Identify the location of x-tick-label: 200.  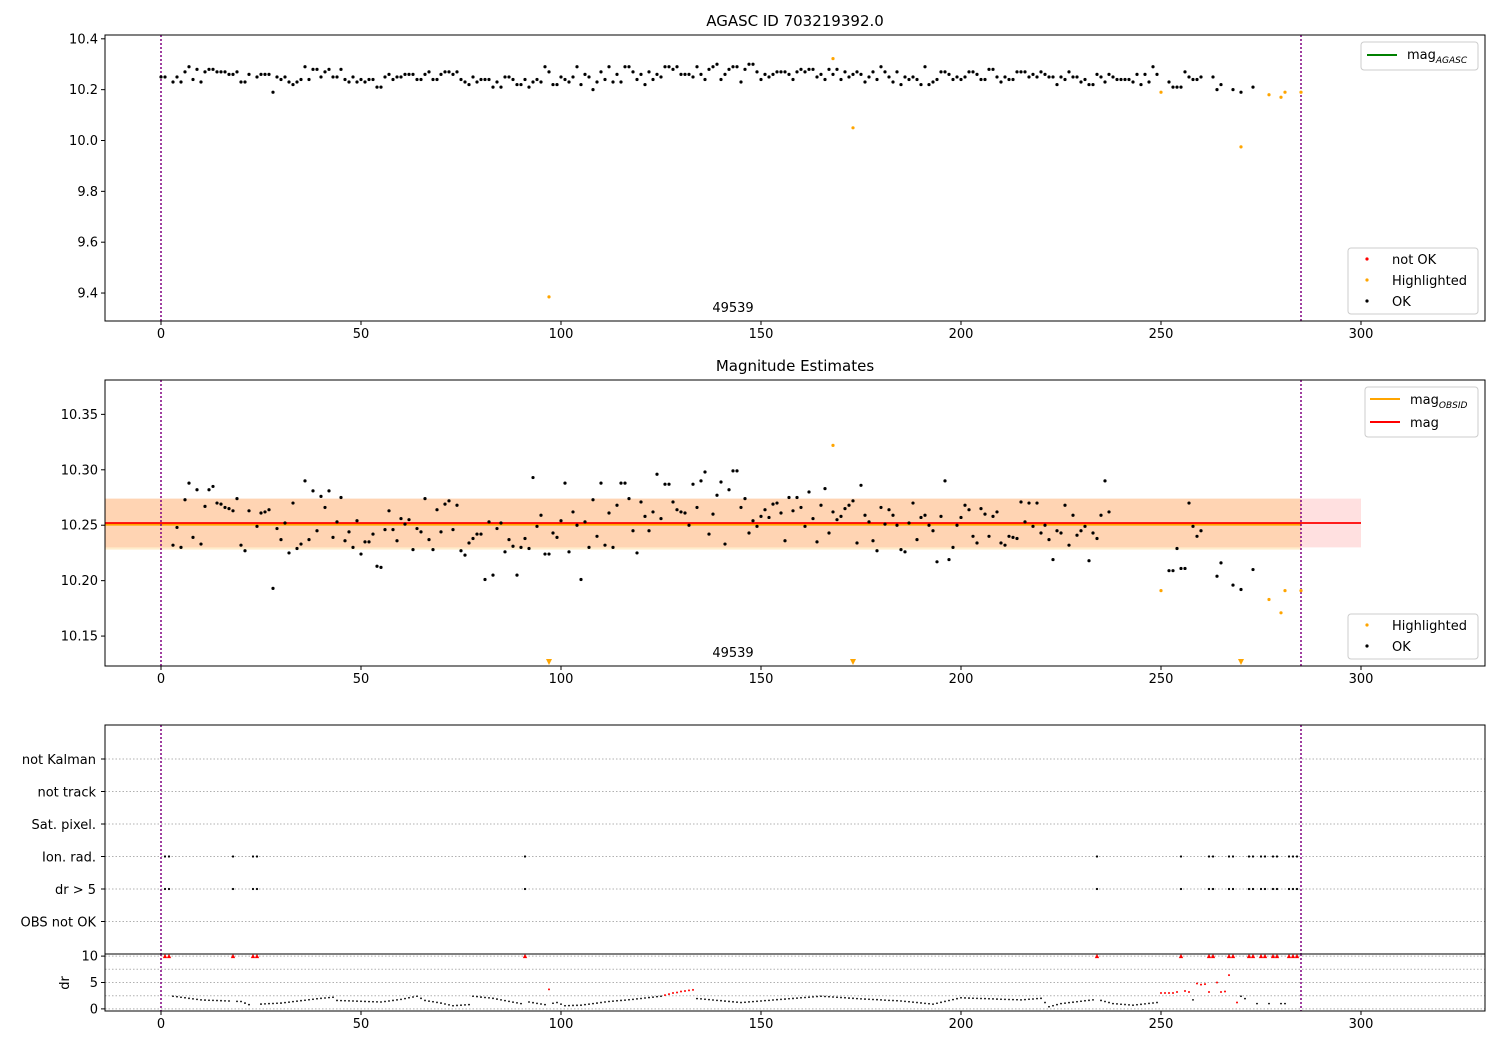
(961, 679).